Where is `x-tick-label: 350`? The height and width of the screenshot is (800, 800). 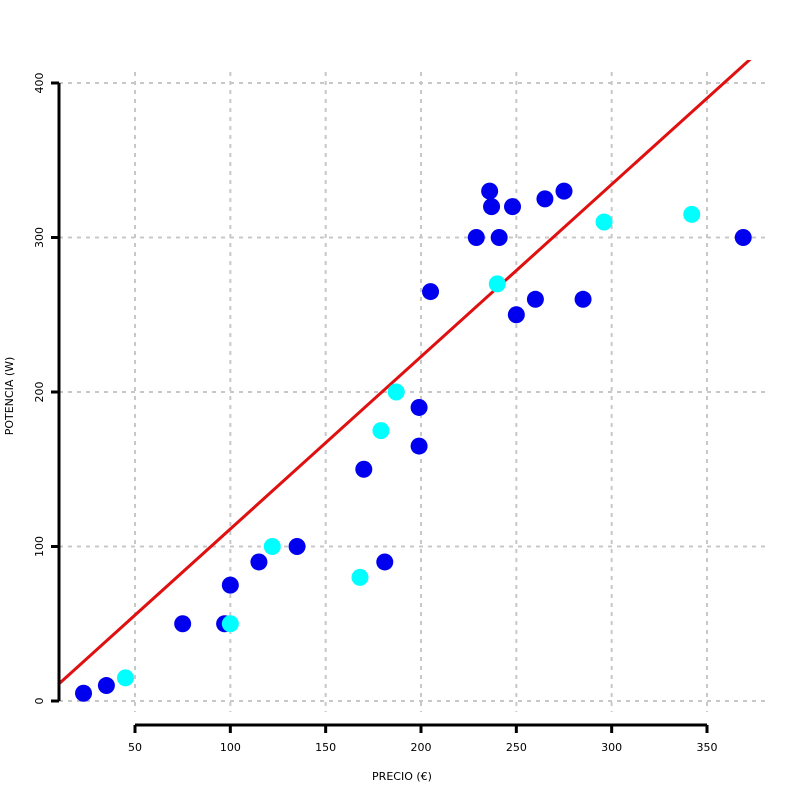
x-tick-label: 350 is located at coordinates (707, 747).